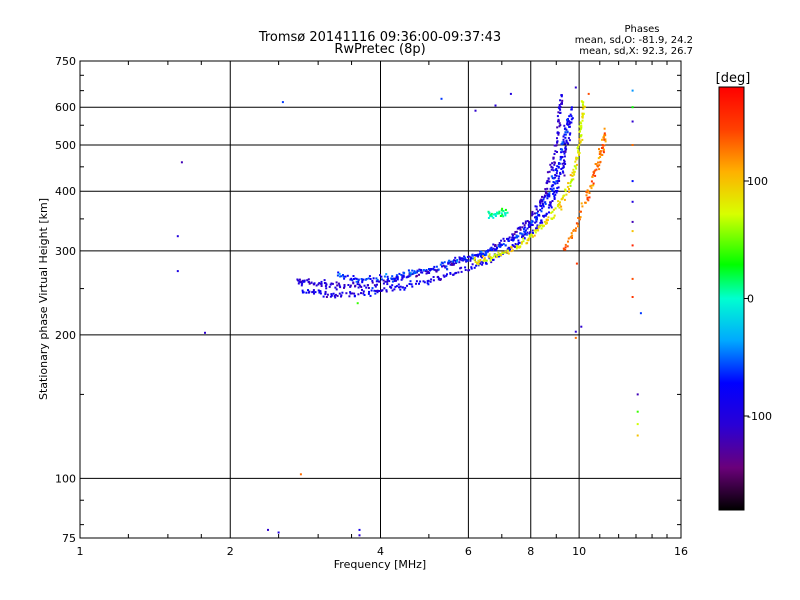 The image size is (800, 600). Describe the element at coordinates (65, 478) in the screenshot. I see `y-tick-label: 100` at that location.